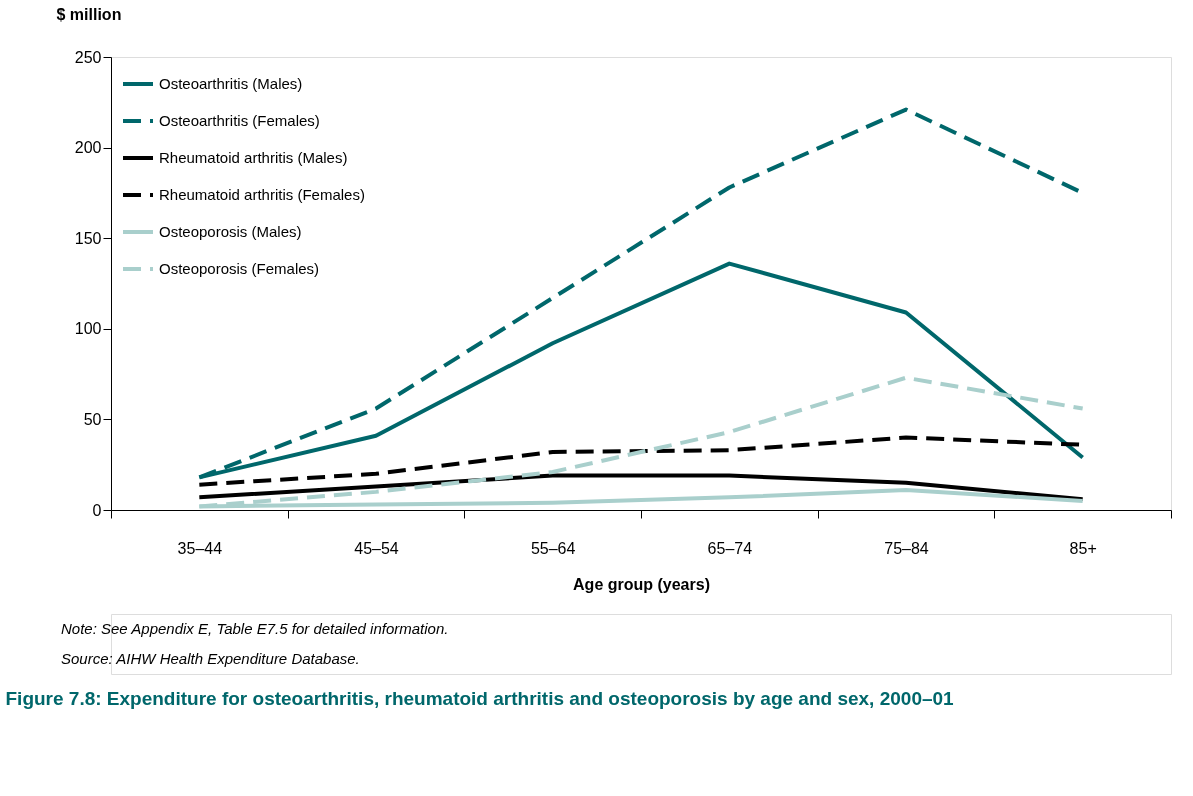 The image size is (1193, 796). What do you see at coordinates (88, 148) in the screenshot?
I see `y-tick-label: 200` at bounding box center [88, 148].